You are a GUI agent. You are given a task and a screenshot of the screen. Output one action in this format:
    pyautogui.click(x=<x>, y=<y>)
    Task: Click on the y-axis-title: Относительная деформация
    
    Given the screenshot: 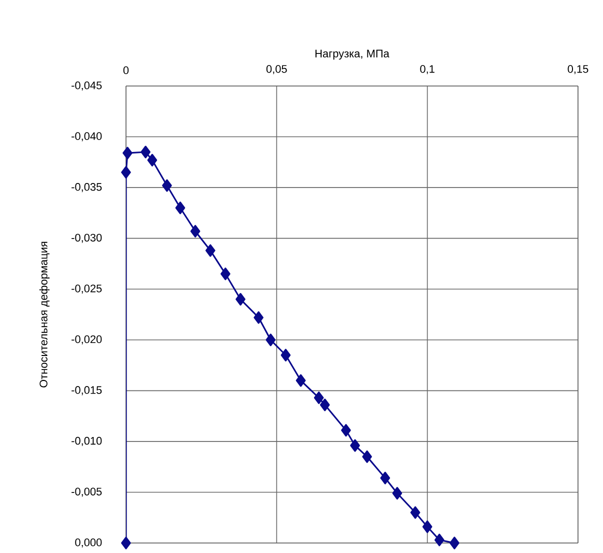 What is the action you would take?
    pyautogui.click(x=44, y=315)
    